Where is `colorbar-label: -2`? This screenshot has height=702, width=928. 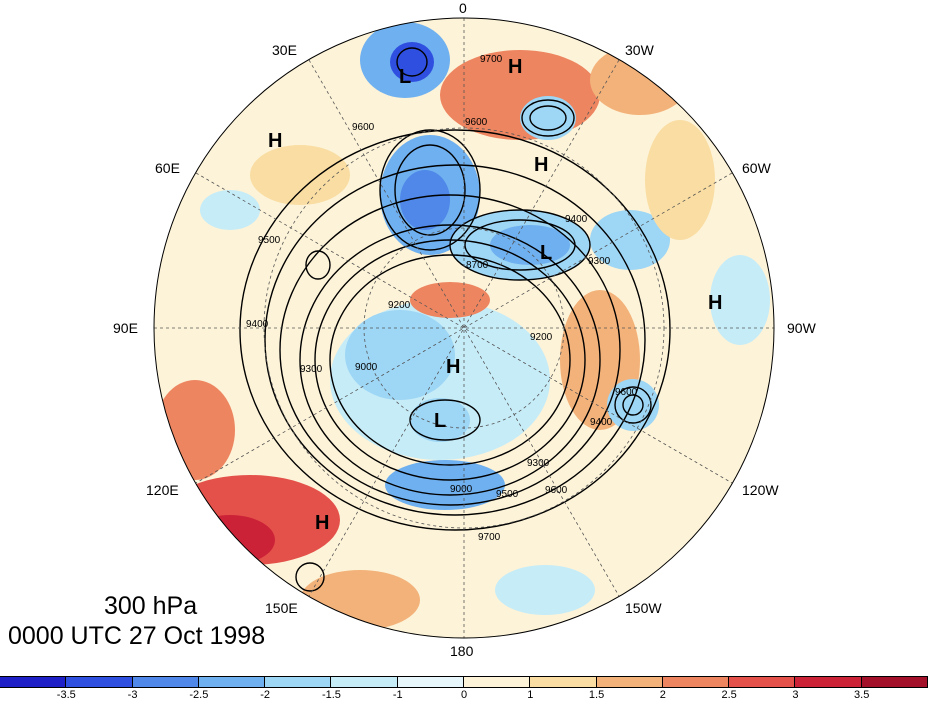
colorbar-label: -2 is located at coordinates (265, 695).